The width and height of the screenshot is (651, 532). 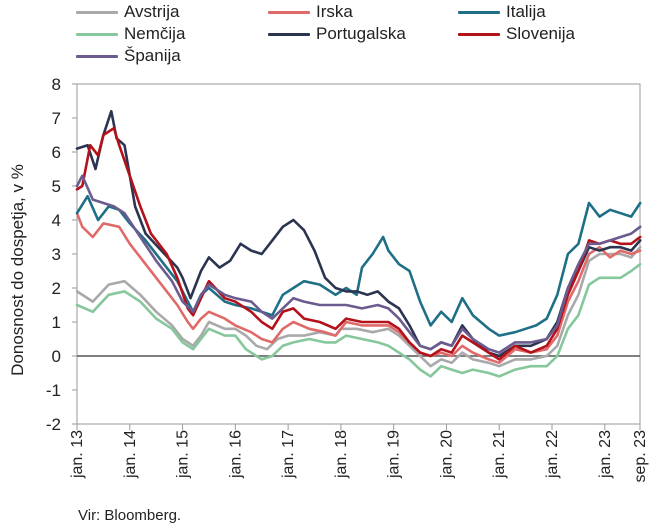 I want to click on x-tick-label: jan. 20, so click(x=446, y=454).